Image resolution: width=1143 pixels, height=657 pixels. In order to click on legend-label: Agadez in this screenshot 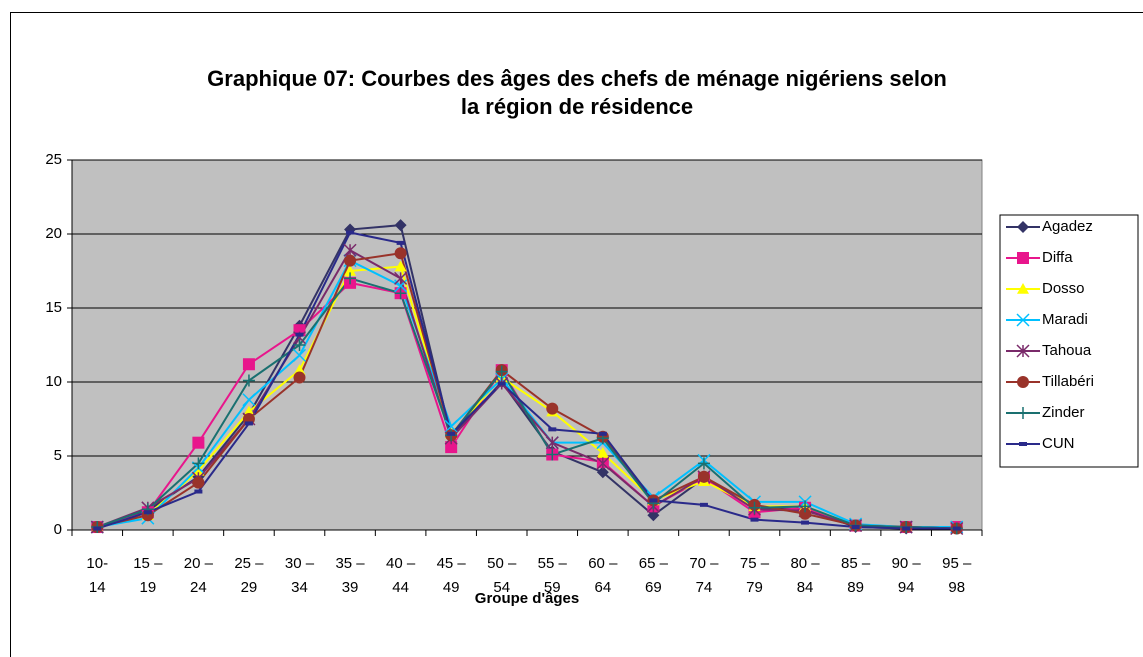, I will do `click(1067, 226)`.